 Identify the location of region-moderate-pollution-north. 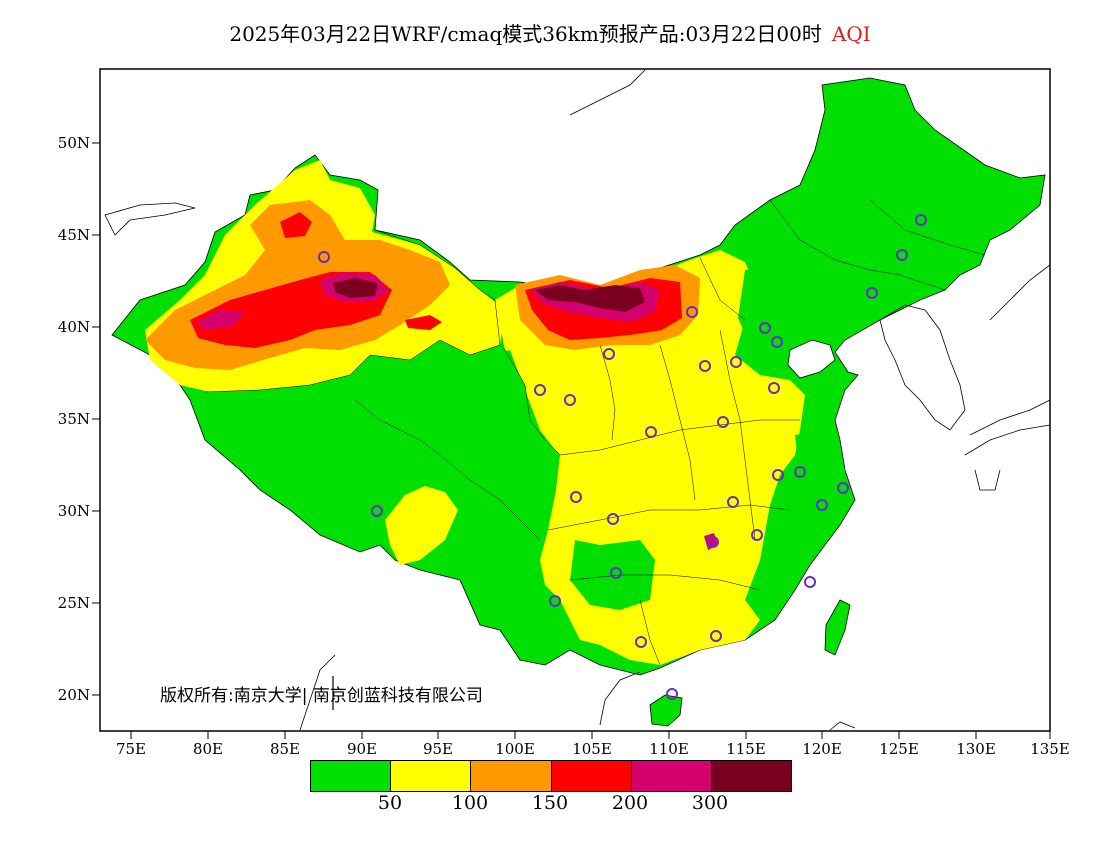
(296, 225).